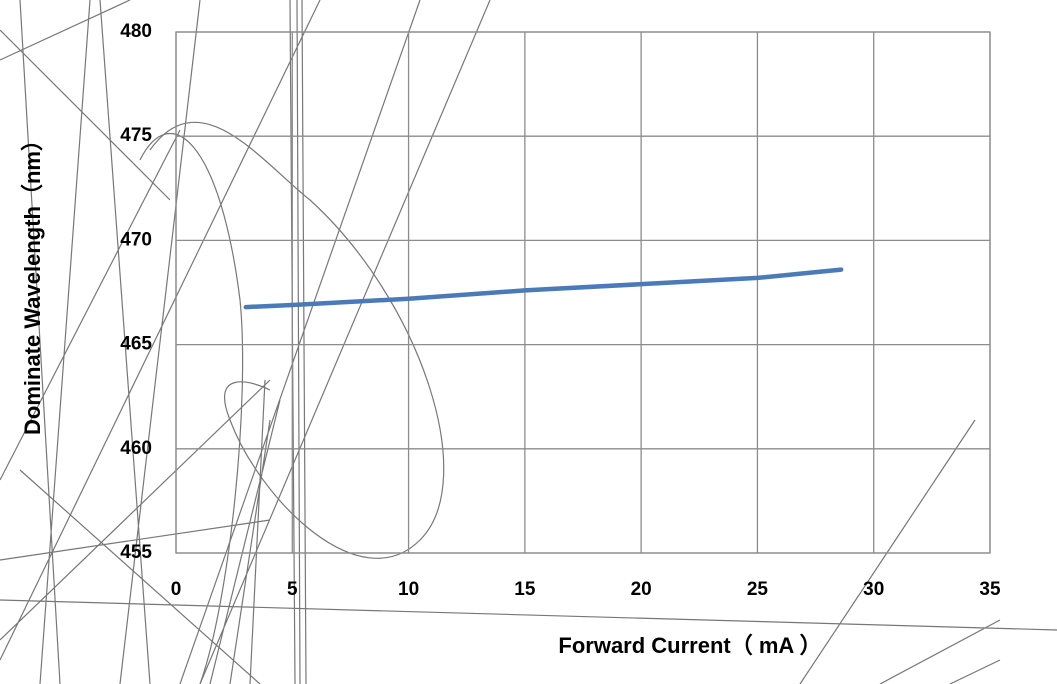  Describe the element at coordinates (292, 589) in the screenshot. I see `x-tick-label: 5` at that location.